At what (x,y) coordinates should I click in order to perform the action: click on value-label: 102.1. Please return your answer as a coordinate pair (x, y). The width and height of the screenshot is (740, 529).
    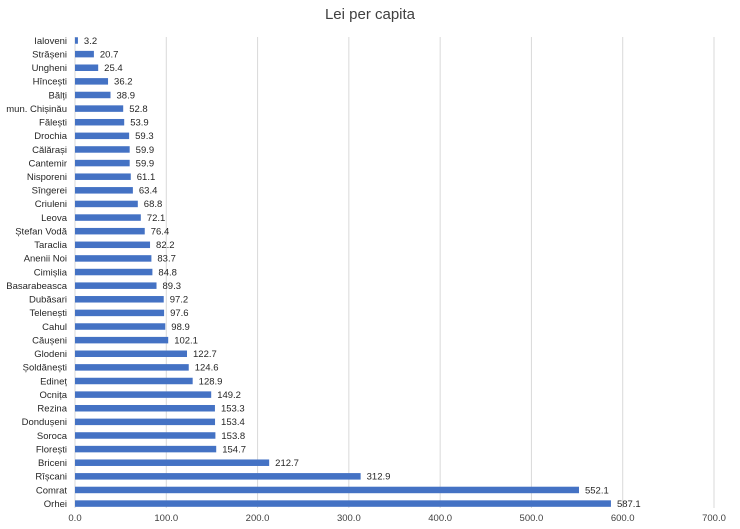
    Looking at the image, I should click on (186, 340).